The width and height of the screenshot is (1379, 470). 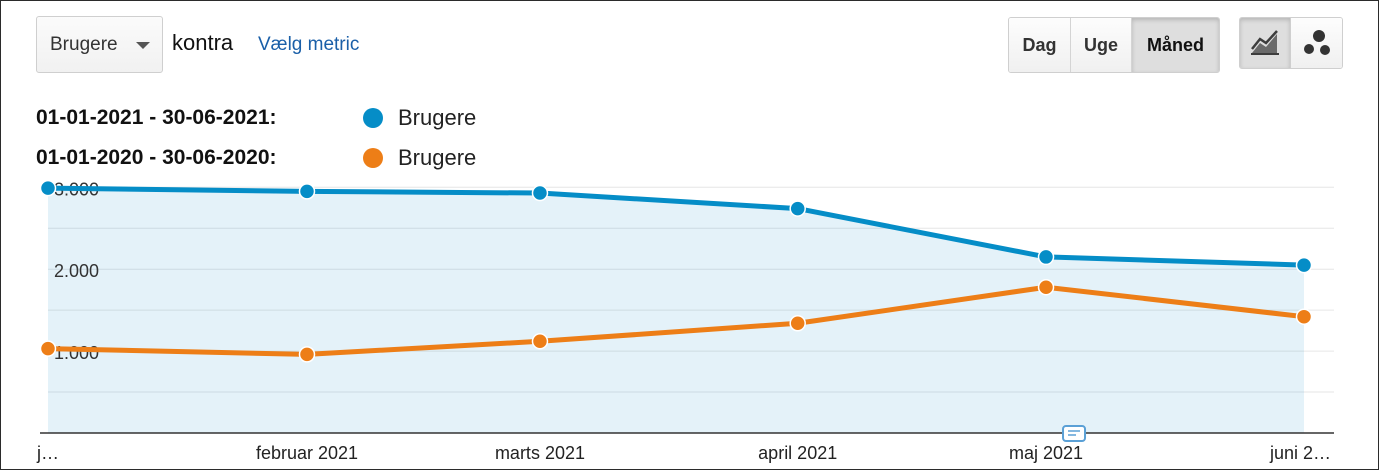 I want to click on annotation-icon, so click(x=1074, y=433).